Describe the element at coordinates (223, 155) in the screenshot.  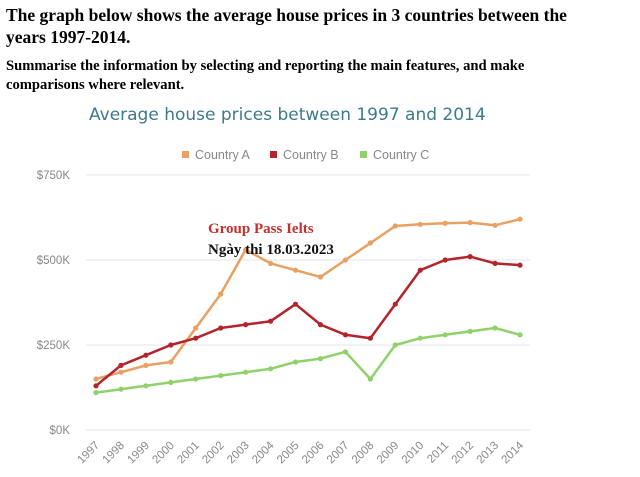
I see `legend-label-country-a: Country A` at that location.